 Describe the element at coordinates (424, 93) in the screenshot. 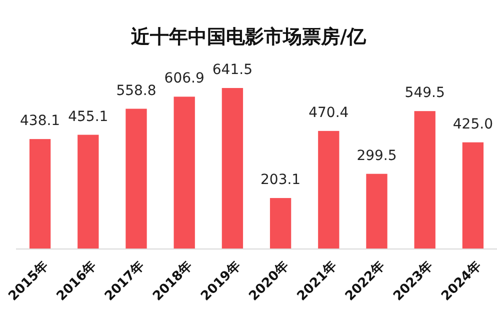

I see `data-label: 549.5` at that location.